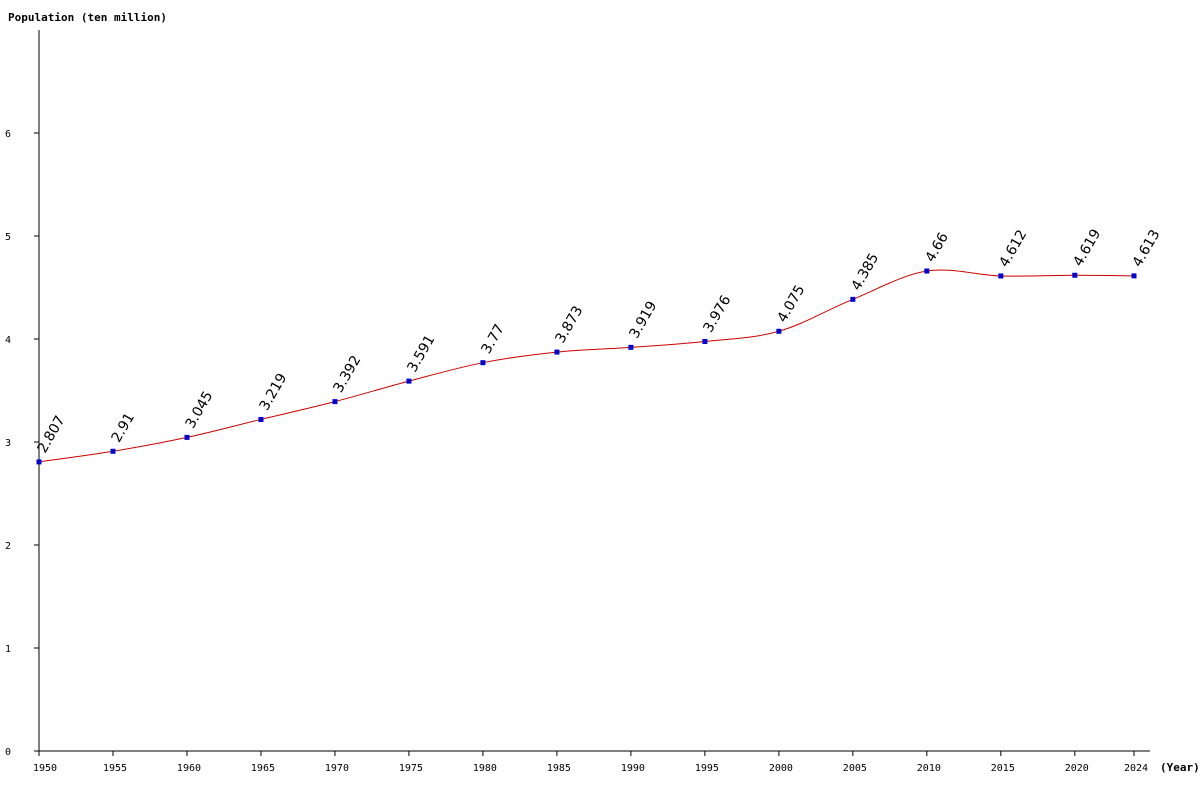  I want to click on y-tick-label: 5, so click(8, 237).